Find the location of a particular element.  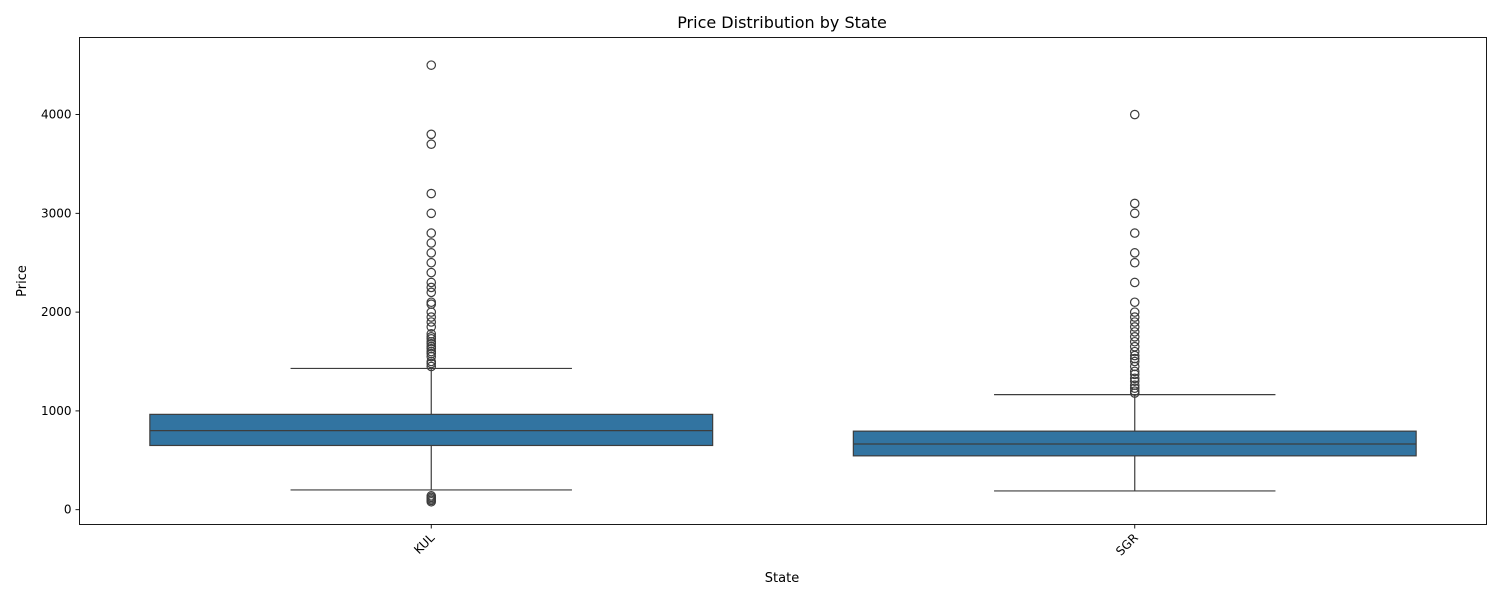

y-tick-label: 0 is located at coordinates (68, 510).